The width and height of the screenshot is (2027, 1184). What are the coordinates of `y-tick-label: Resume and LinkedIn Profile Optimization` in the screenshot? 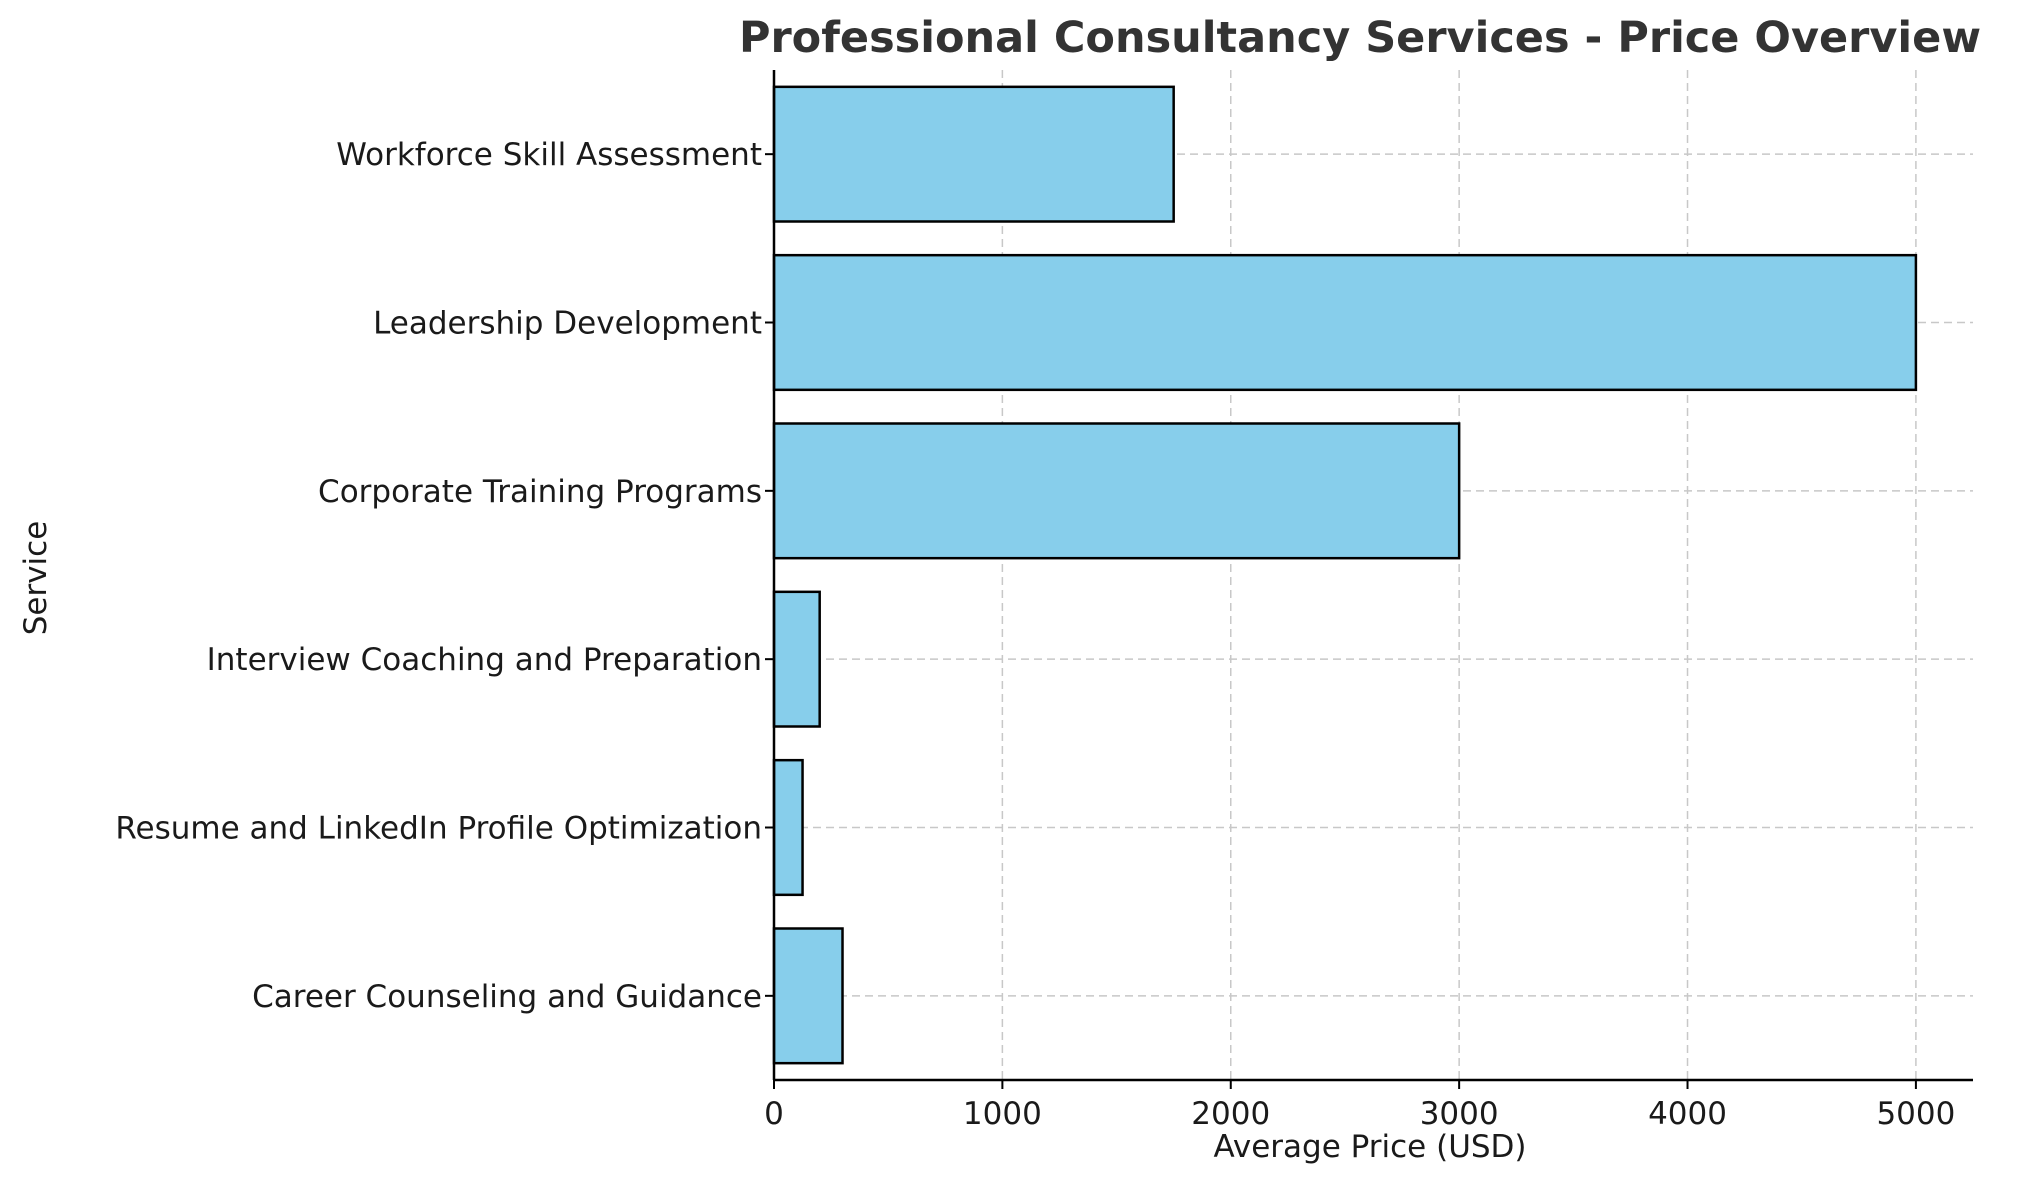 It's located at (438, 829).